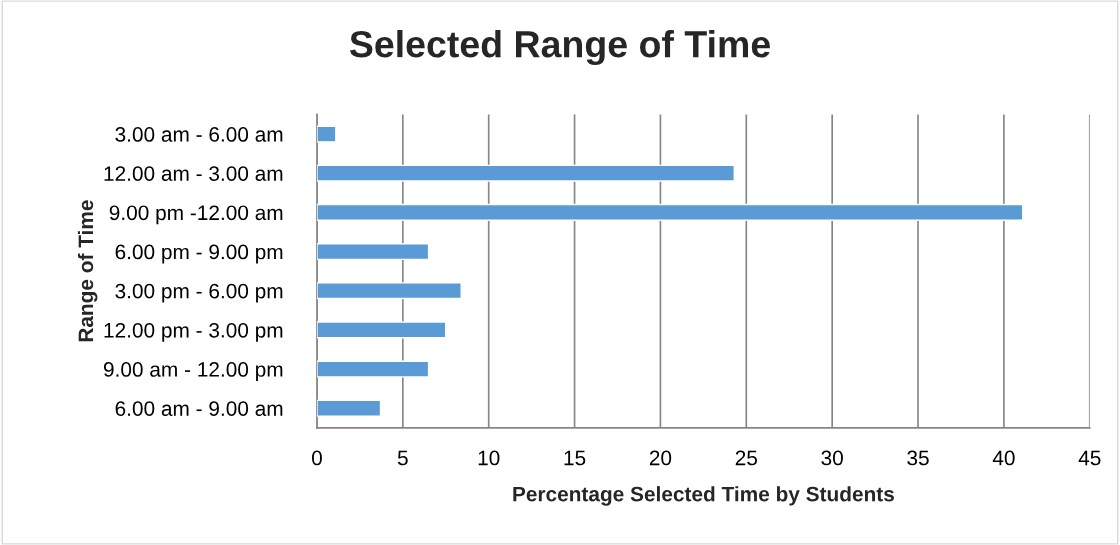  Describe the element at coordinates (1089, 458) in the screenshot. I see `x-tick-label: 45` at that location.